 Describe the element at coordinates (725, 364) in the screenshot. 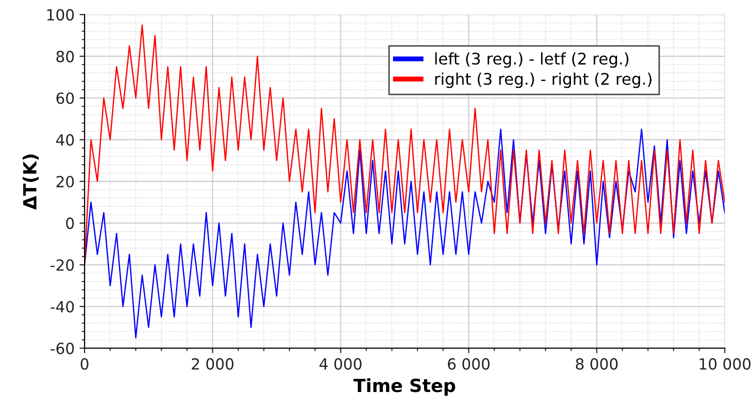

I see `x-tick-label: 10 000` at that location.